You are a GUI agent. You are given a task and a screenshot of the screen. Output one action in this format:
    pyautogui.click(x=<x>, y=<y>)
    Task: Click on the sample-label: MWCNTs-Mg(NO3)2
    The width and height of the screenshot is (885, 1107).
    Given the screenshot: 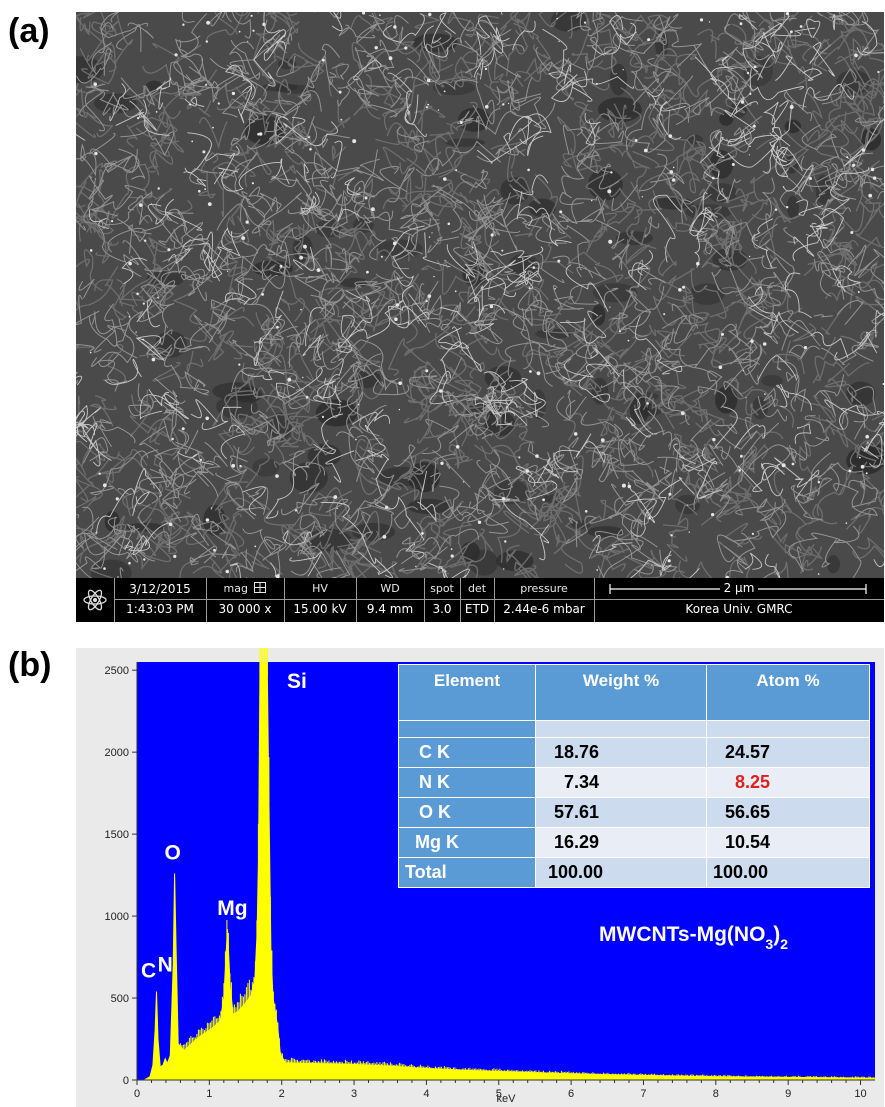 What is the action you would take?
    pyautogui.click(x=693, y=937)
    